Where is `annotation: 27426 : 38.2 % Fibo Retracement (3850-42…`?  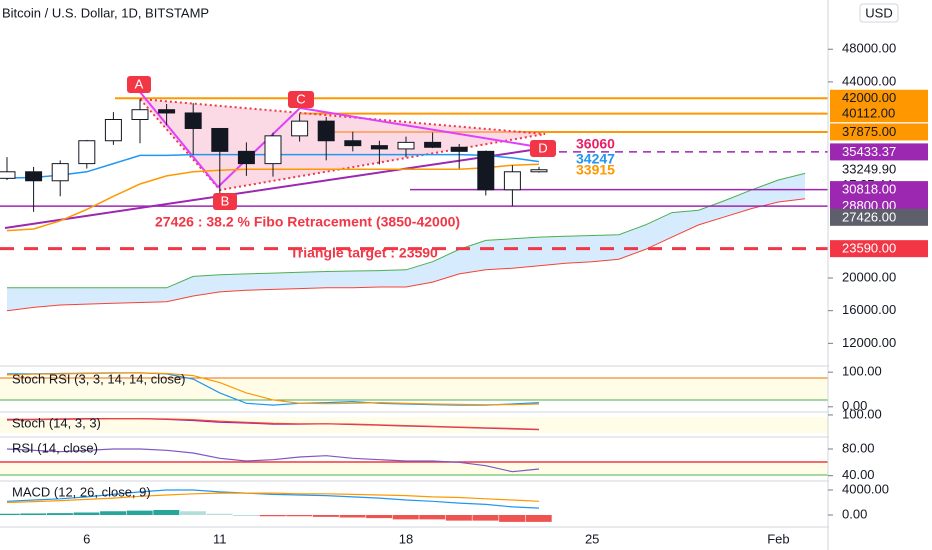
annotation: 27426 : 38.2 % Fibo Retracement (3850-42… is located at coordinates (307, 222).